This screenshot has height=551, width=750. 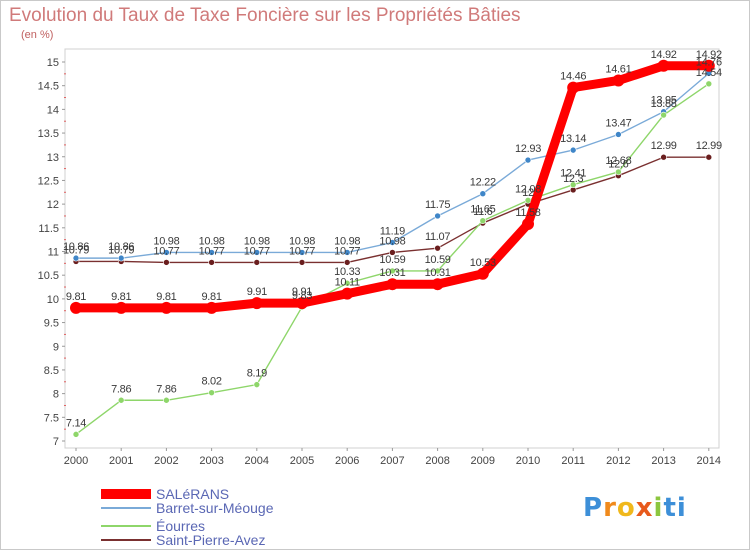 I want to click on legend-label-eourres: Éourres, so click(x=181, y=526).